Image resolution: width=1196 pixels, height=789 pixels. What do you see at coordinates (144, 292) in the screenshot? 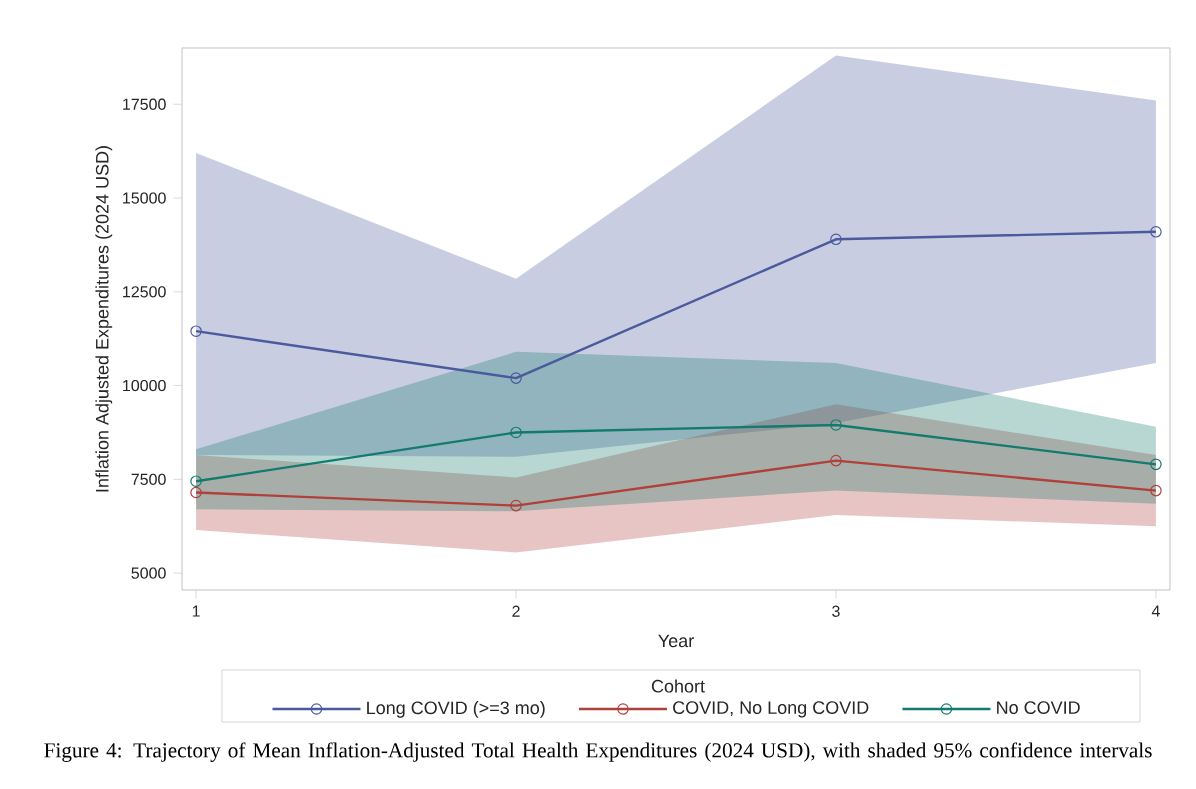
I see `y-tick-label: 12500` at bounding box center [144, 292].